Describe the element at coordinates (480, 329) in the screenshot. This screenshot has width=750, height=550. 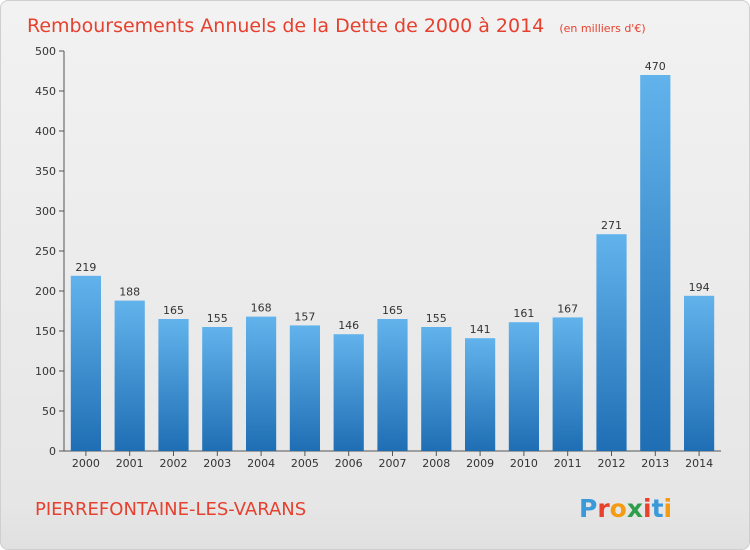
I see `data-label-2009: 141` at that location.